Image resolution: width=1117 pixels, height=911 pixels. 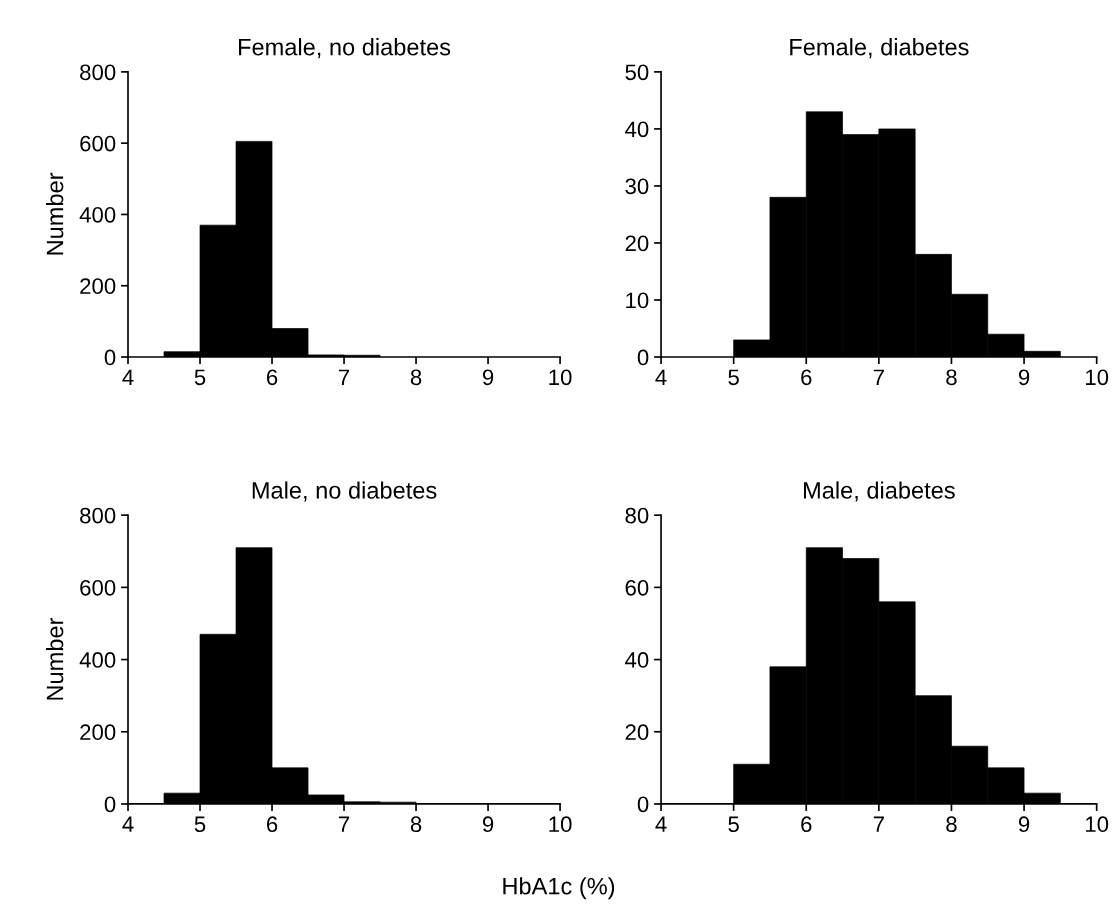 What do you see at coordinates (637, 72) in the screenshot?
I see `y-tick-label: 50` at bounding box center [637, 72].